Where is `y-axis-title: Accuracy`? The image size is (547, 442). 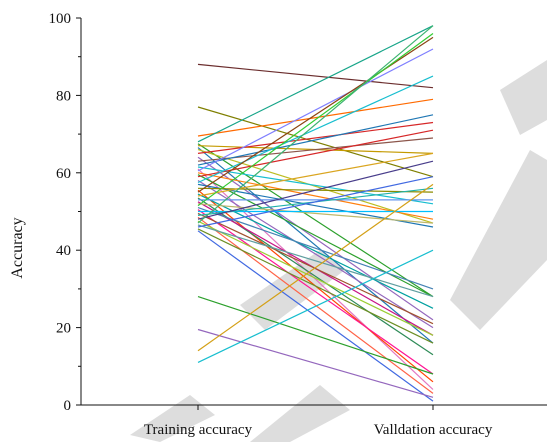 y-axis-title: Accuracy is located at coordinates (17, 247).